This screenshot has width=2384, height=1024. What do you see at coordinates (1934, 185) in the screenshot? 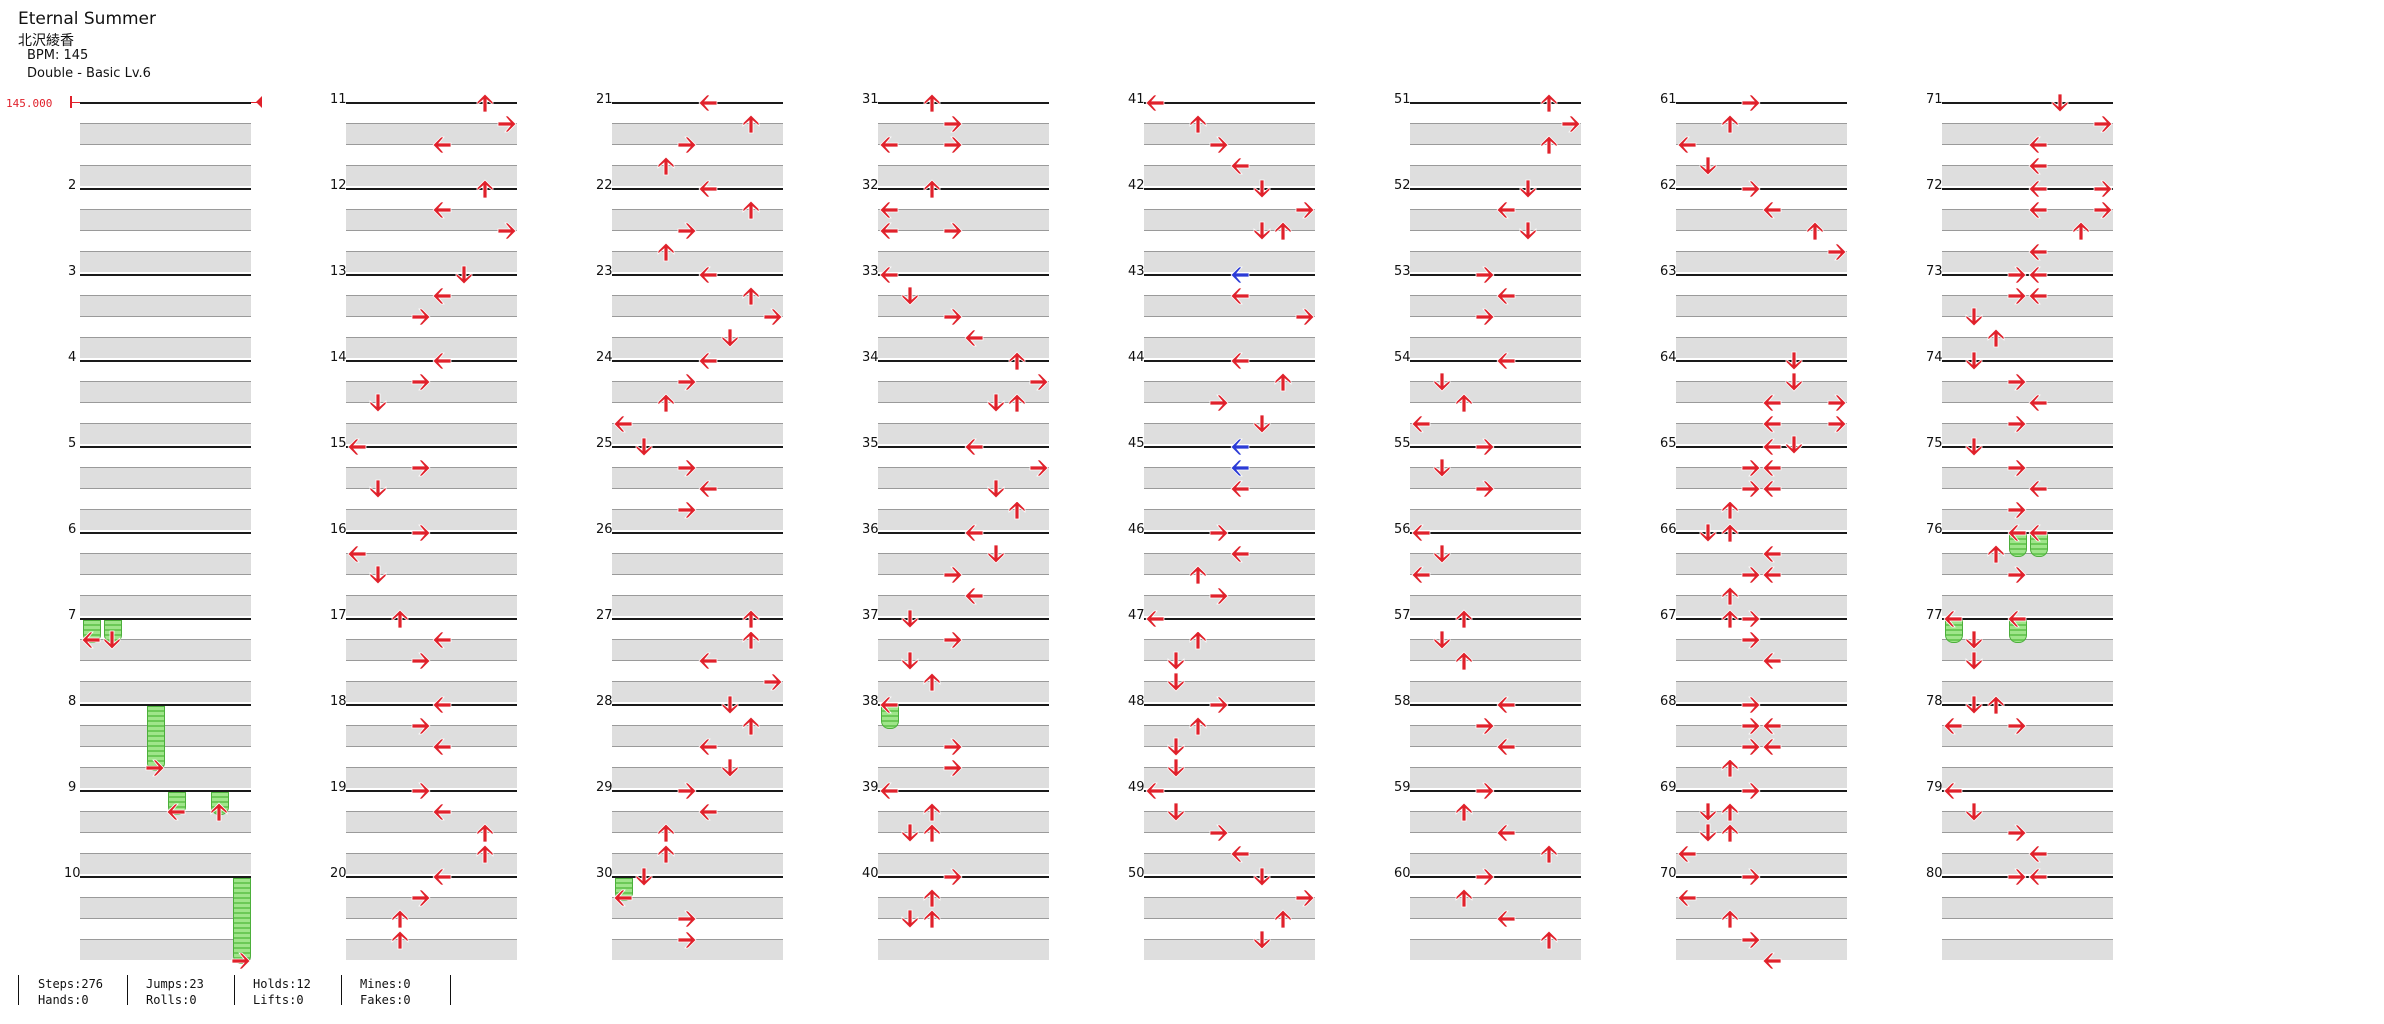
I see `measure-number: 72` at bounding box center [1934, 185].